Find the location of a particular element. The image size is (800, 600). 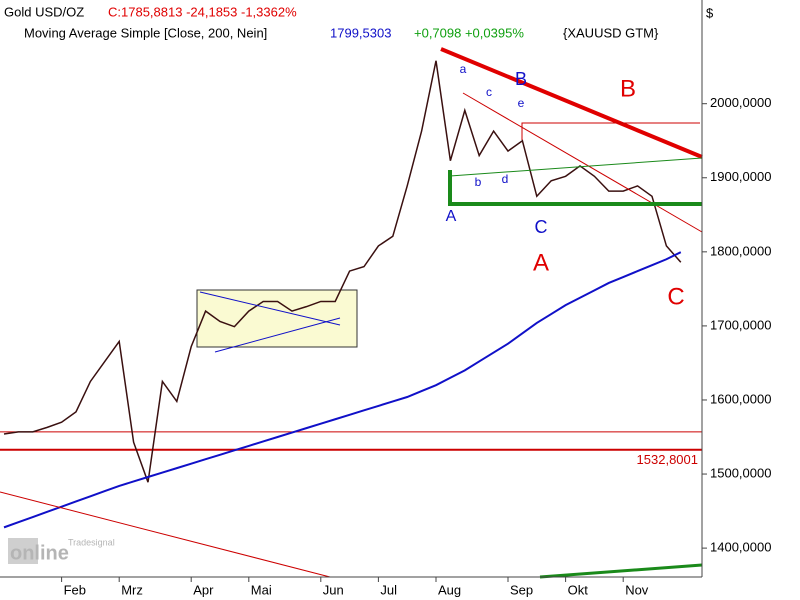

x-tick-label: Mrz is located at coordinates (132, 589).